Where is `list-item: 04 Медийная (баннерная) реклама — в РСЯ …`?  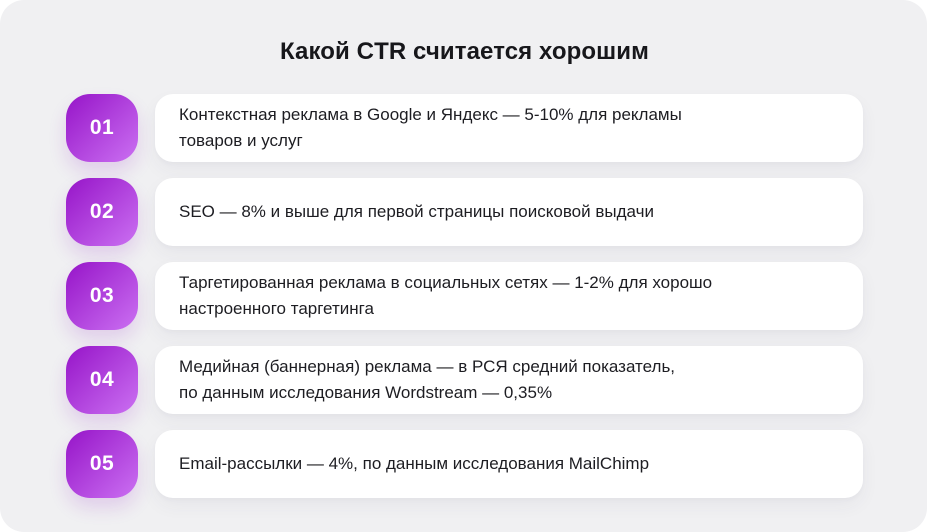 list-item: 04 Медийная (баннерная) реклама — в РСЯ … is located at coordinates (464, 380).